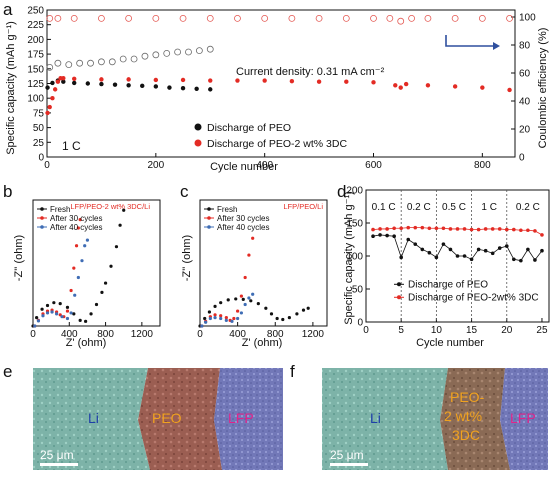 The height and width of the screenshot is (482, 553). What do you see at coordinates (292, 371) in the screenshot?
I see `panel-label-f: f` at bounding box center [292, 371].